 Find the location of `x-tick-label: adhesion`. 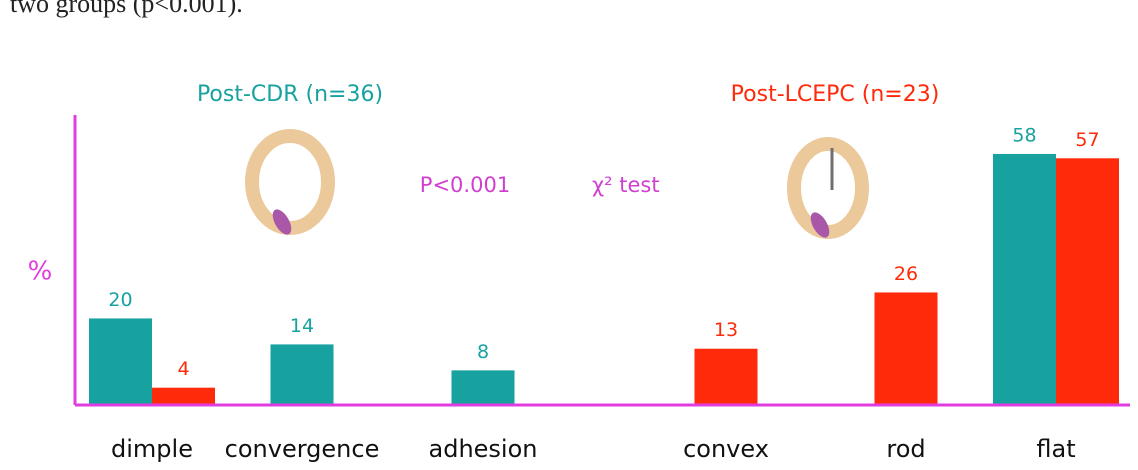

x-tick-label: adhesion is located at coordinates (483, 449).